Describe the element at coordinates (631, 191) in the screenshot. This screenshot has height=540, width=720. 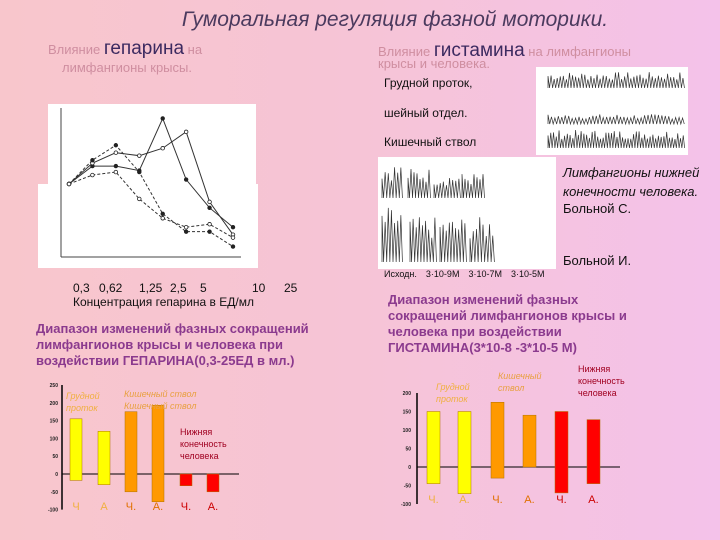
I see `caption-line: конечности человека.` at that location.